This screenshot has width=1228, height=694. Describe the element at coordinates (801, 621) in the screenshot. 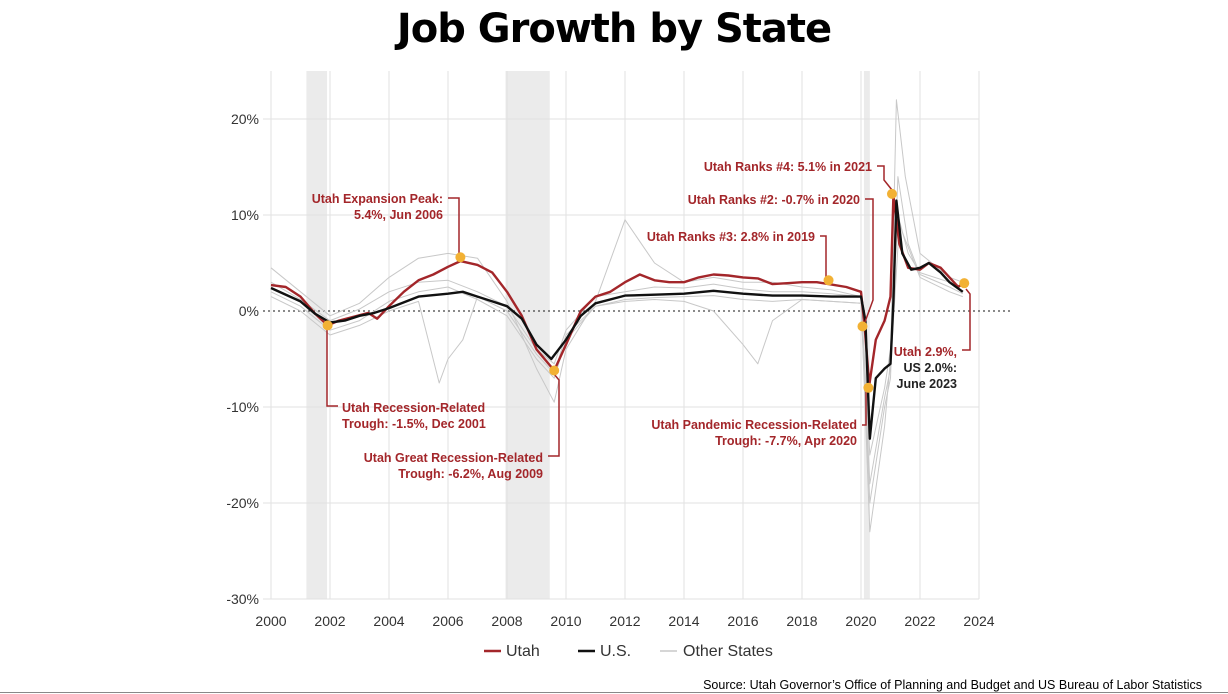

I see `x-tick-label: 2018` at that location.